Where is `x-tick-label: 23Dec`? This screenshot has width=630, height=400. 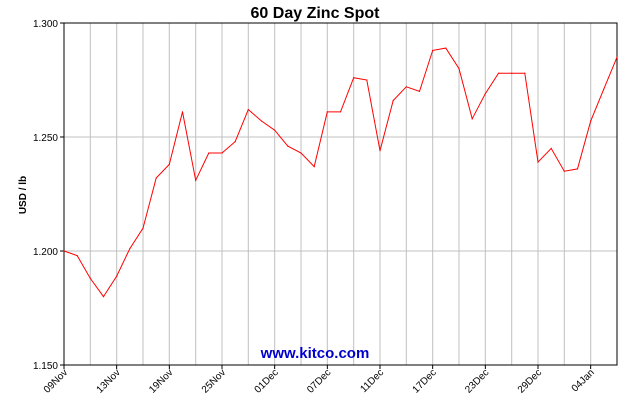 x-tick-label: 23Dec is located at coordinates (477, 381).